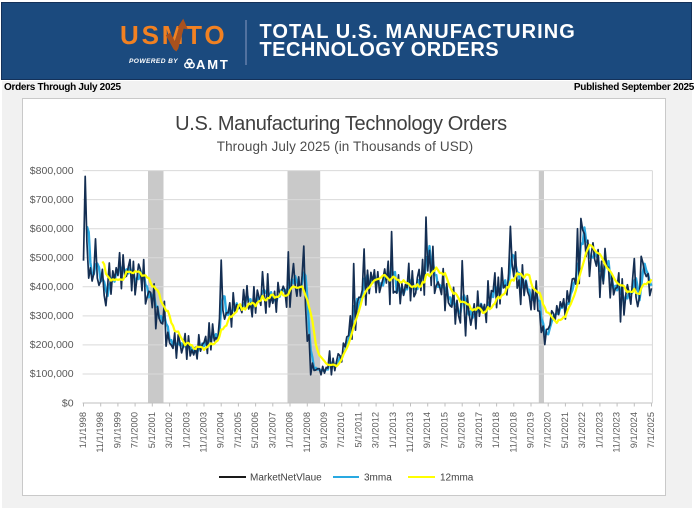 The width and height of the screenshot is (696, 513). Describe the element at coordinates (496, 430) in the screenshot. I see `svg-text: 1/1/2018` at that location.